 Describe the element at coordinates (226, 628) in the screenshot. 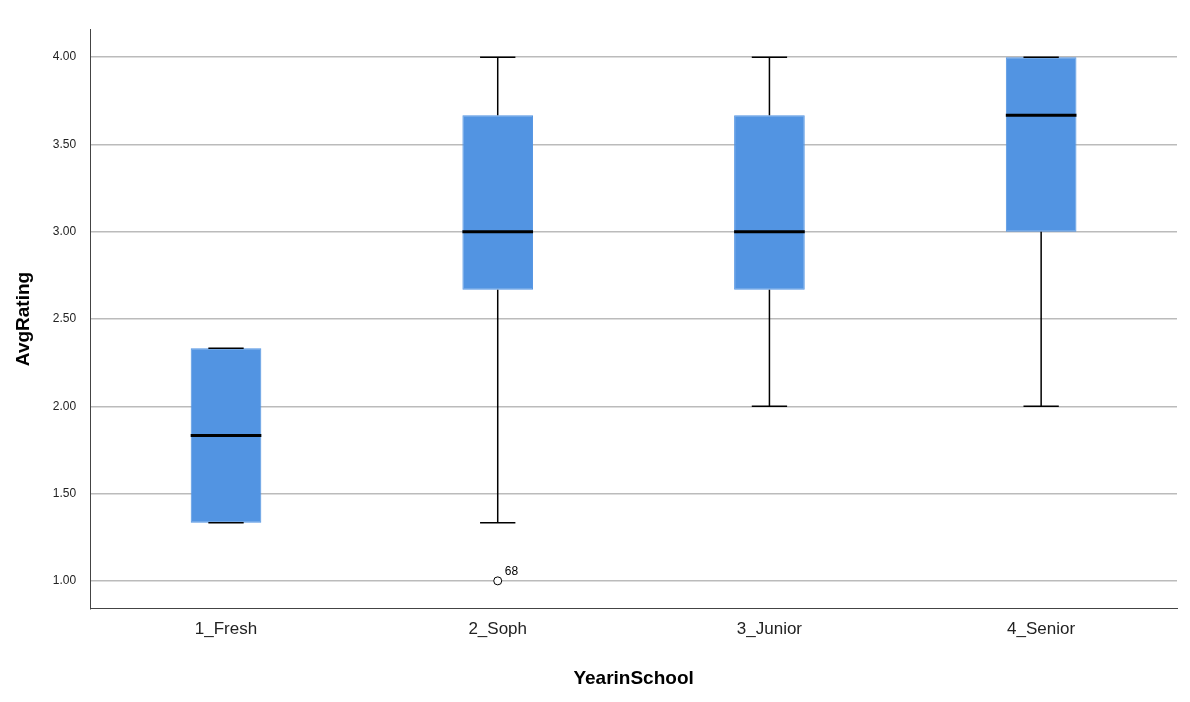

I see `x-tick-label: 1_Fresh` at that location.